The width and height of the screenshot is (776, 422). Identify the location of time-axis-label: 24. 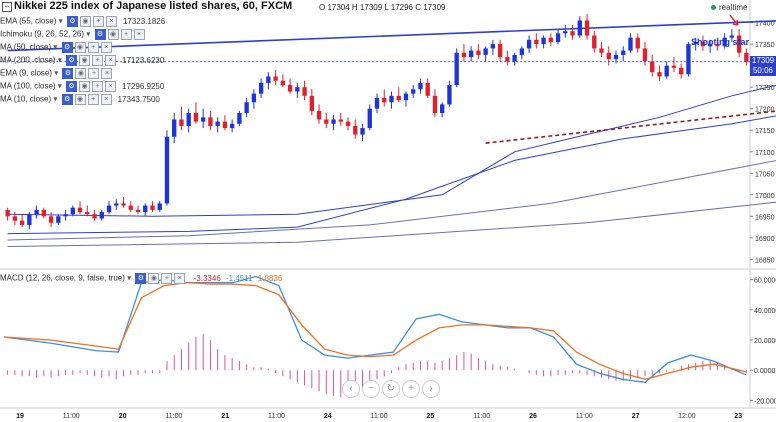
(328, 416).